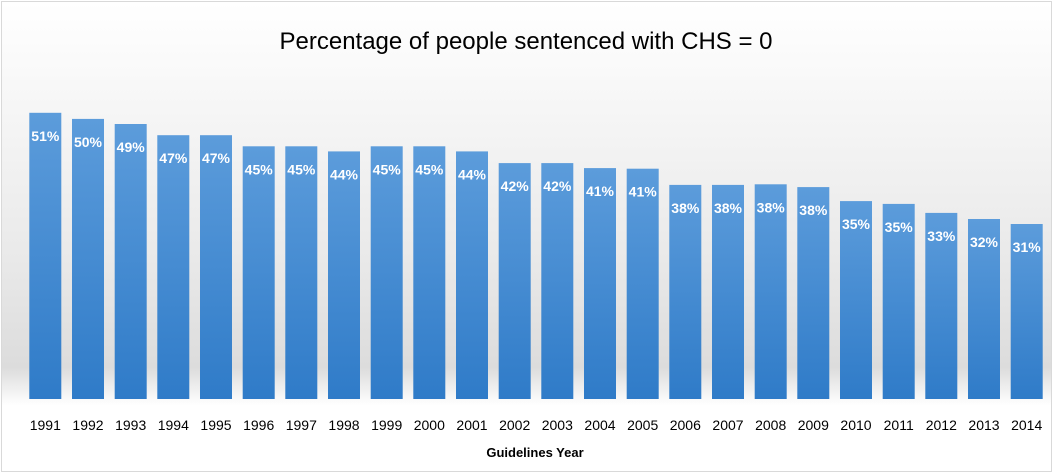  What do you see at coordinates (130, 425) in the screenshot?
I see `x-tick-1993: 1993` at bounding box center [130, 425].